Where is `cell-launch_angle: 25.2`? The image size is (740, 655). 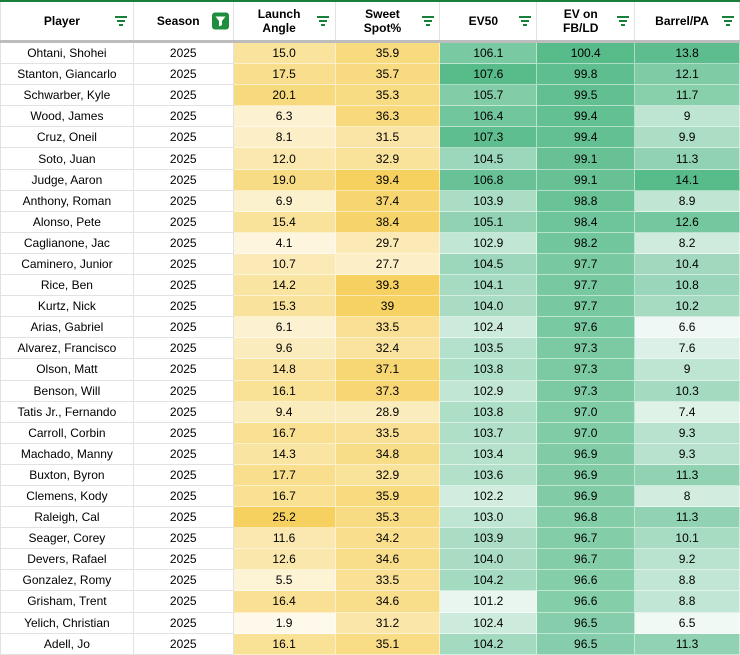
cell-launch_angle: 25.2 is located at coordinates (284, 518).